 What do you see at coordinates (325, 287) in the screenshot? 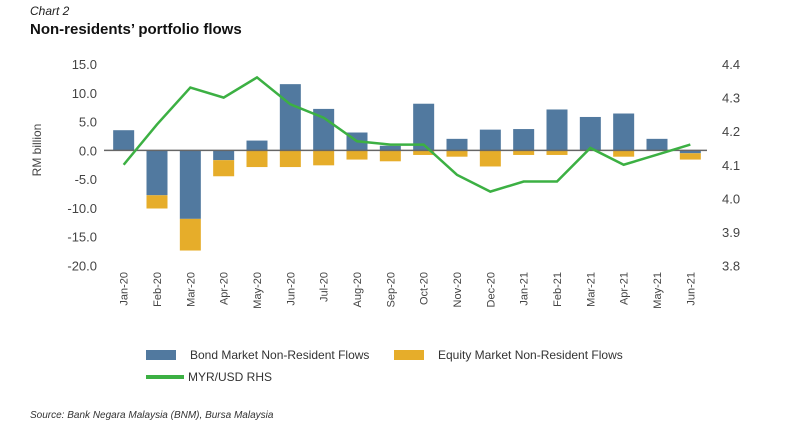
I see `x-tick-label: Jul-20` at bounding box center [325, 287].